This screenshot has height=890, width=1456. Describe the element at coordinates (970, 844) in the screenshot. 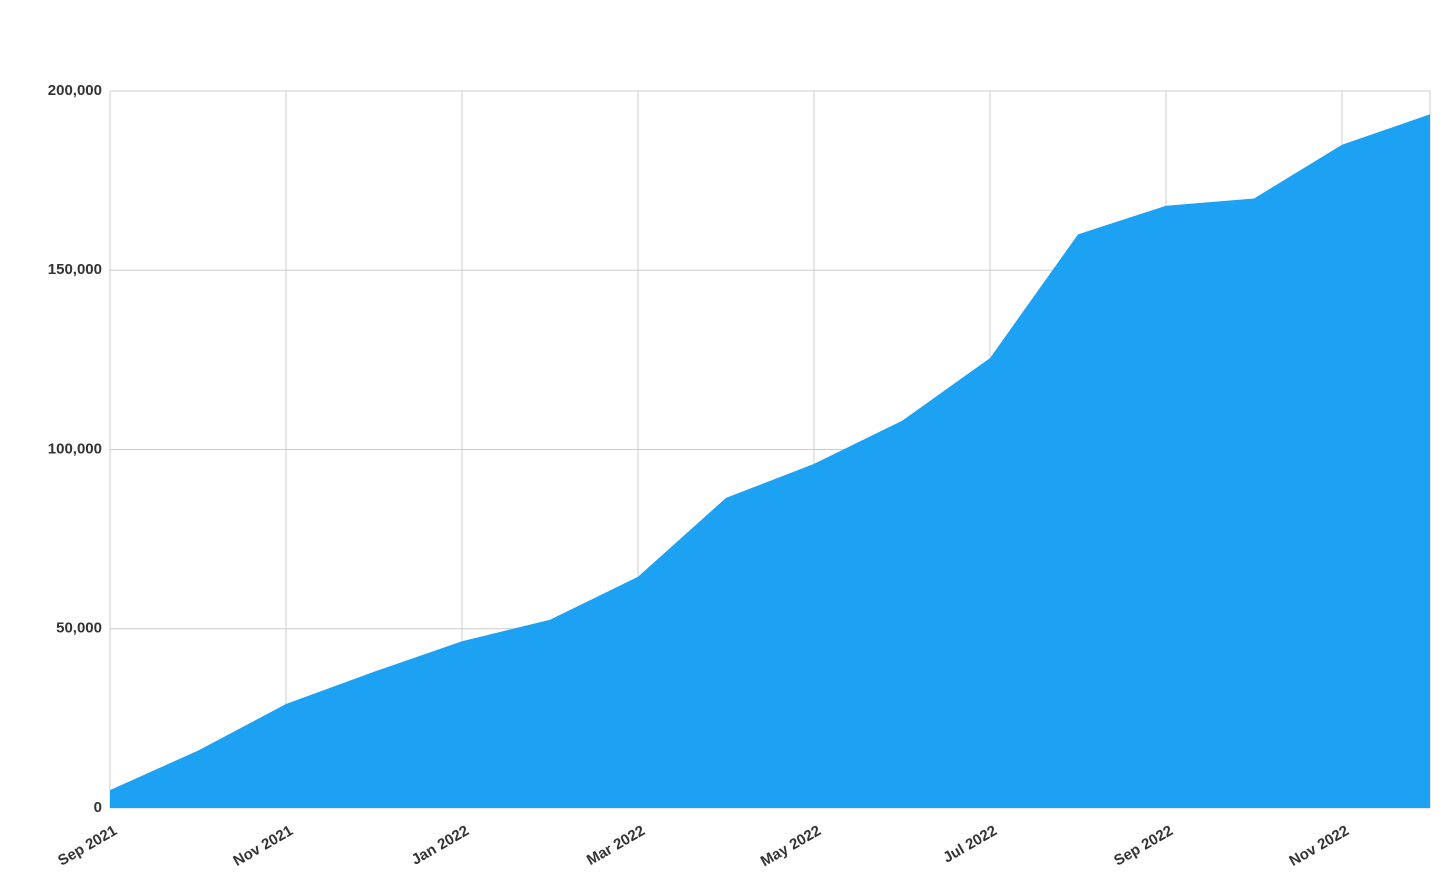

I see `x-tick-label: Jul 2022` at that location.